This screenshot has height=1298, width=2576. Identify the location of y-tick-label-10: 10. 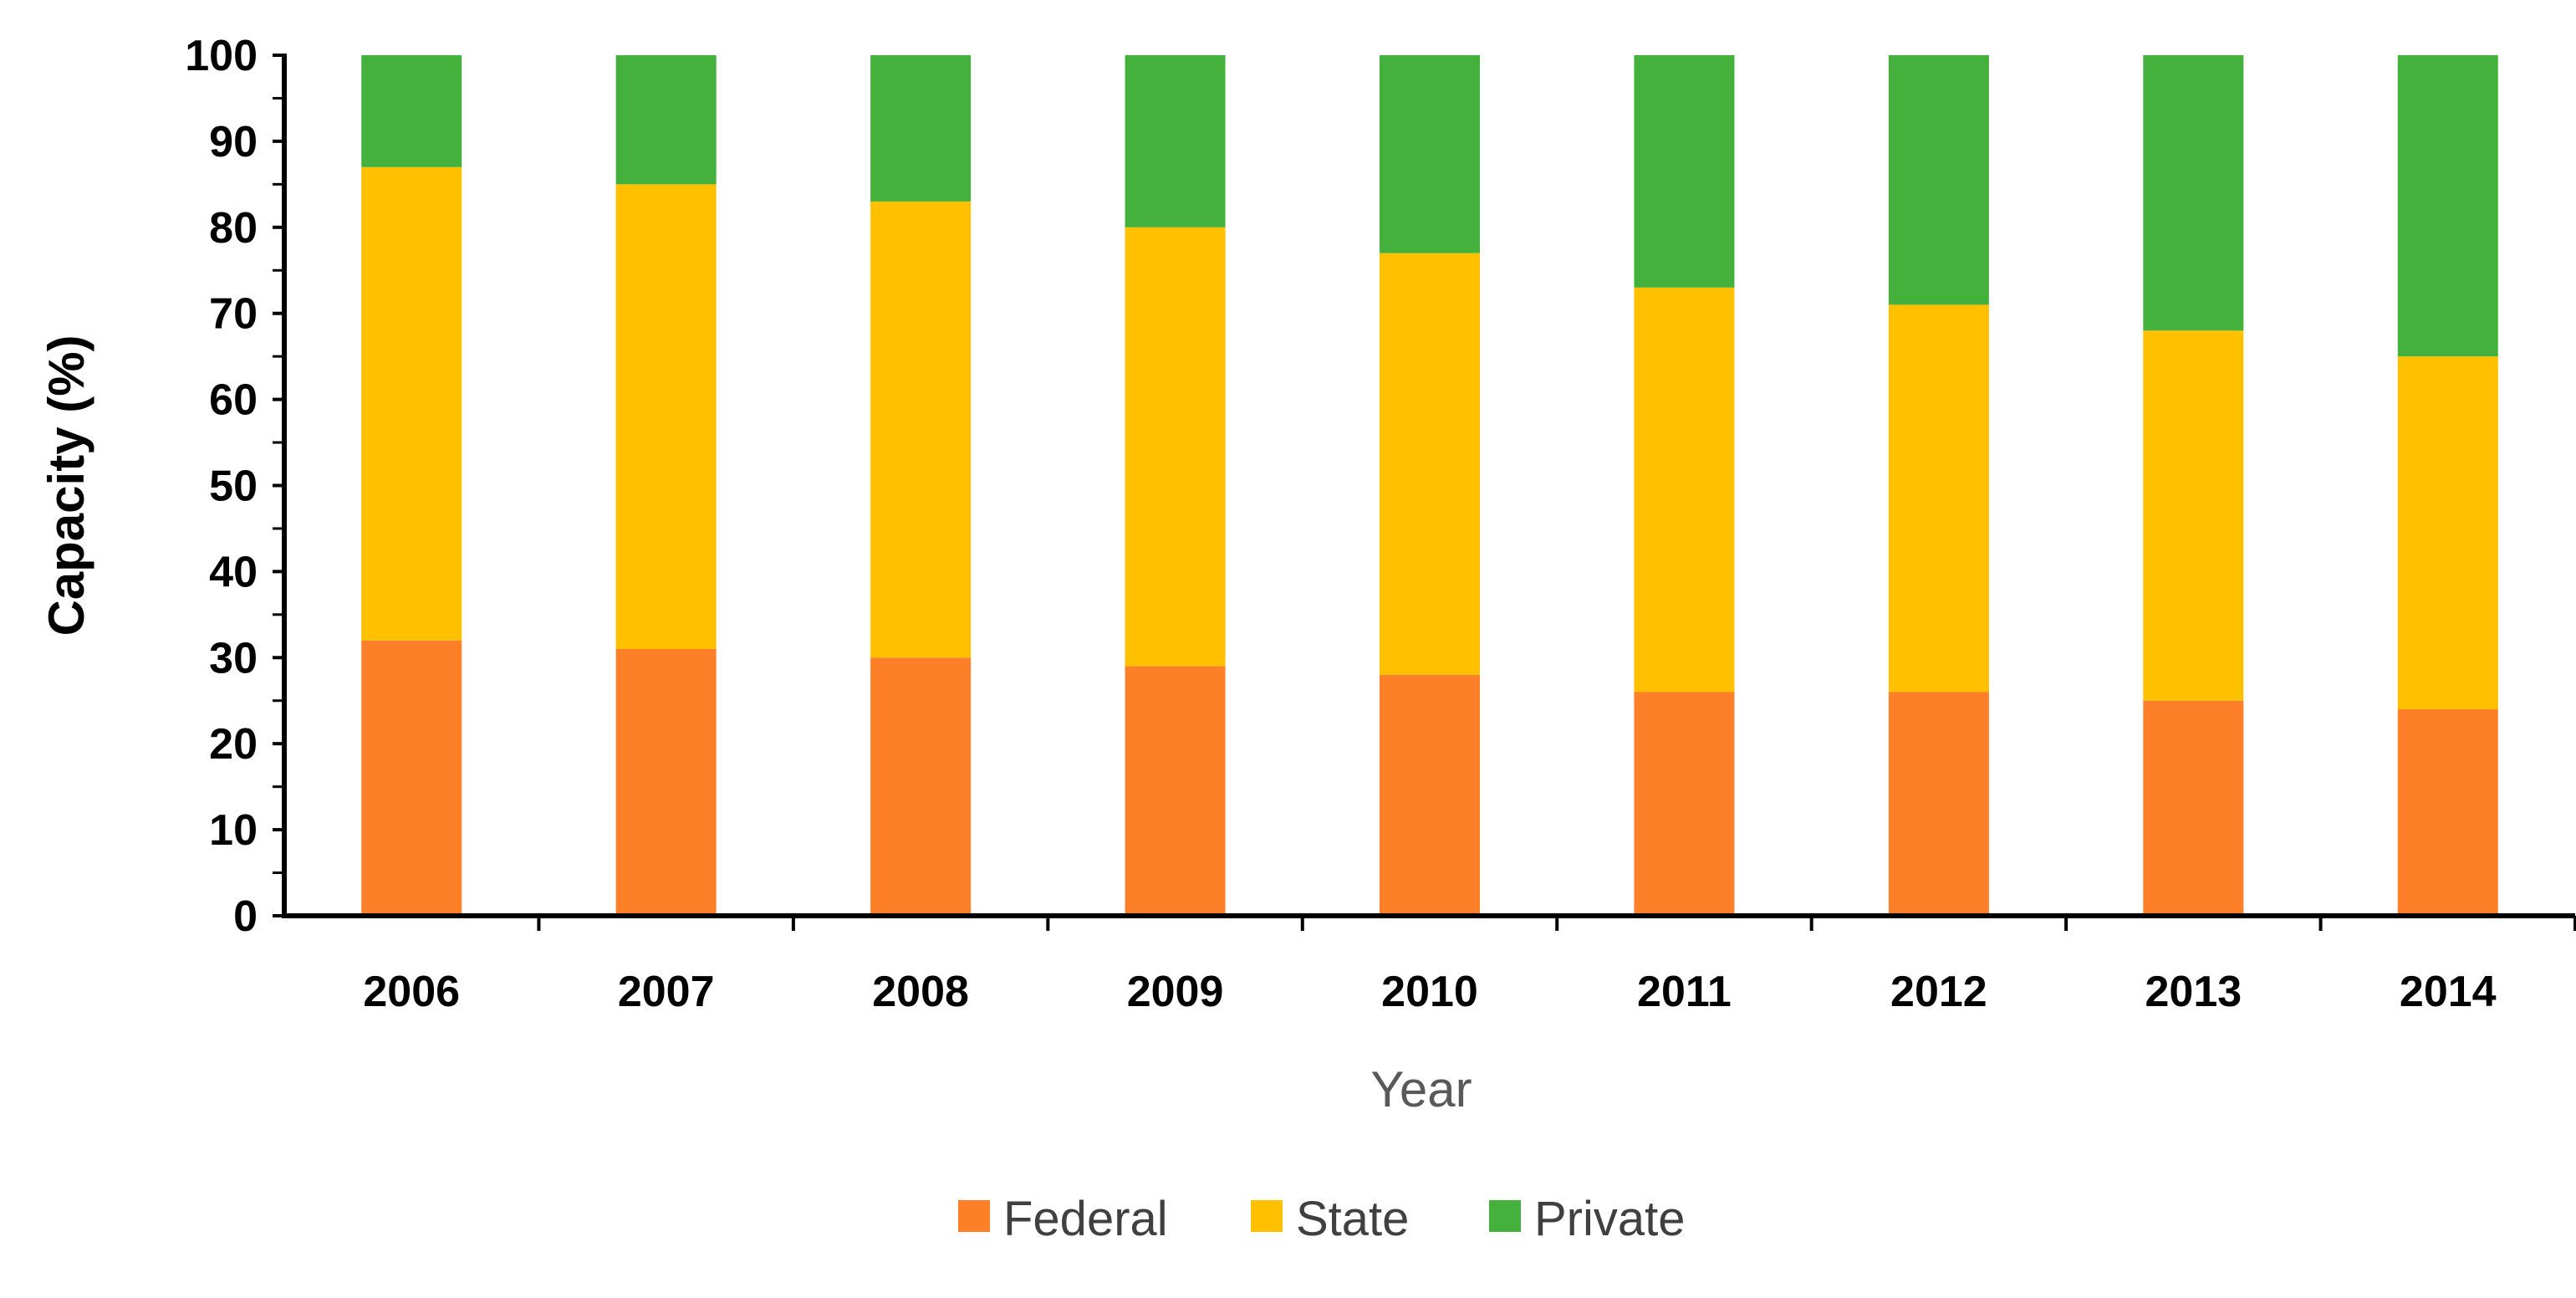
(233, 830).